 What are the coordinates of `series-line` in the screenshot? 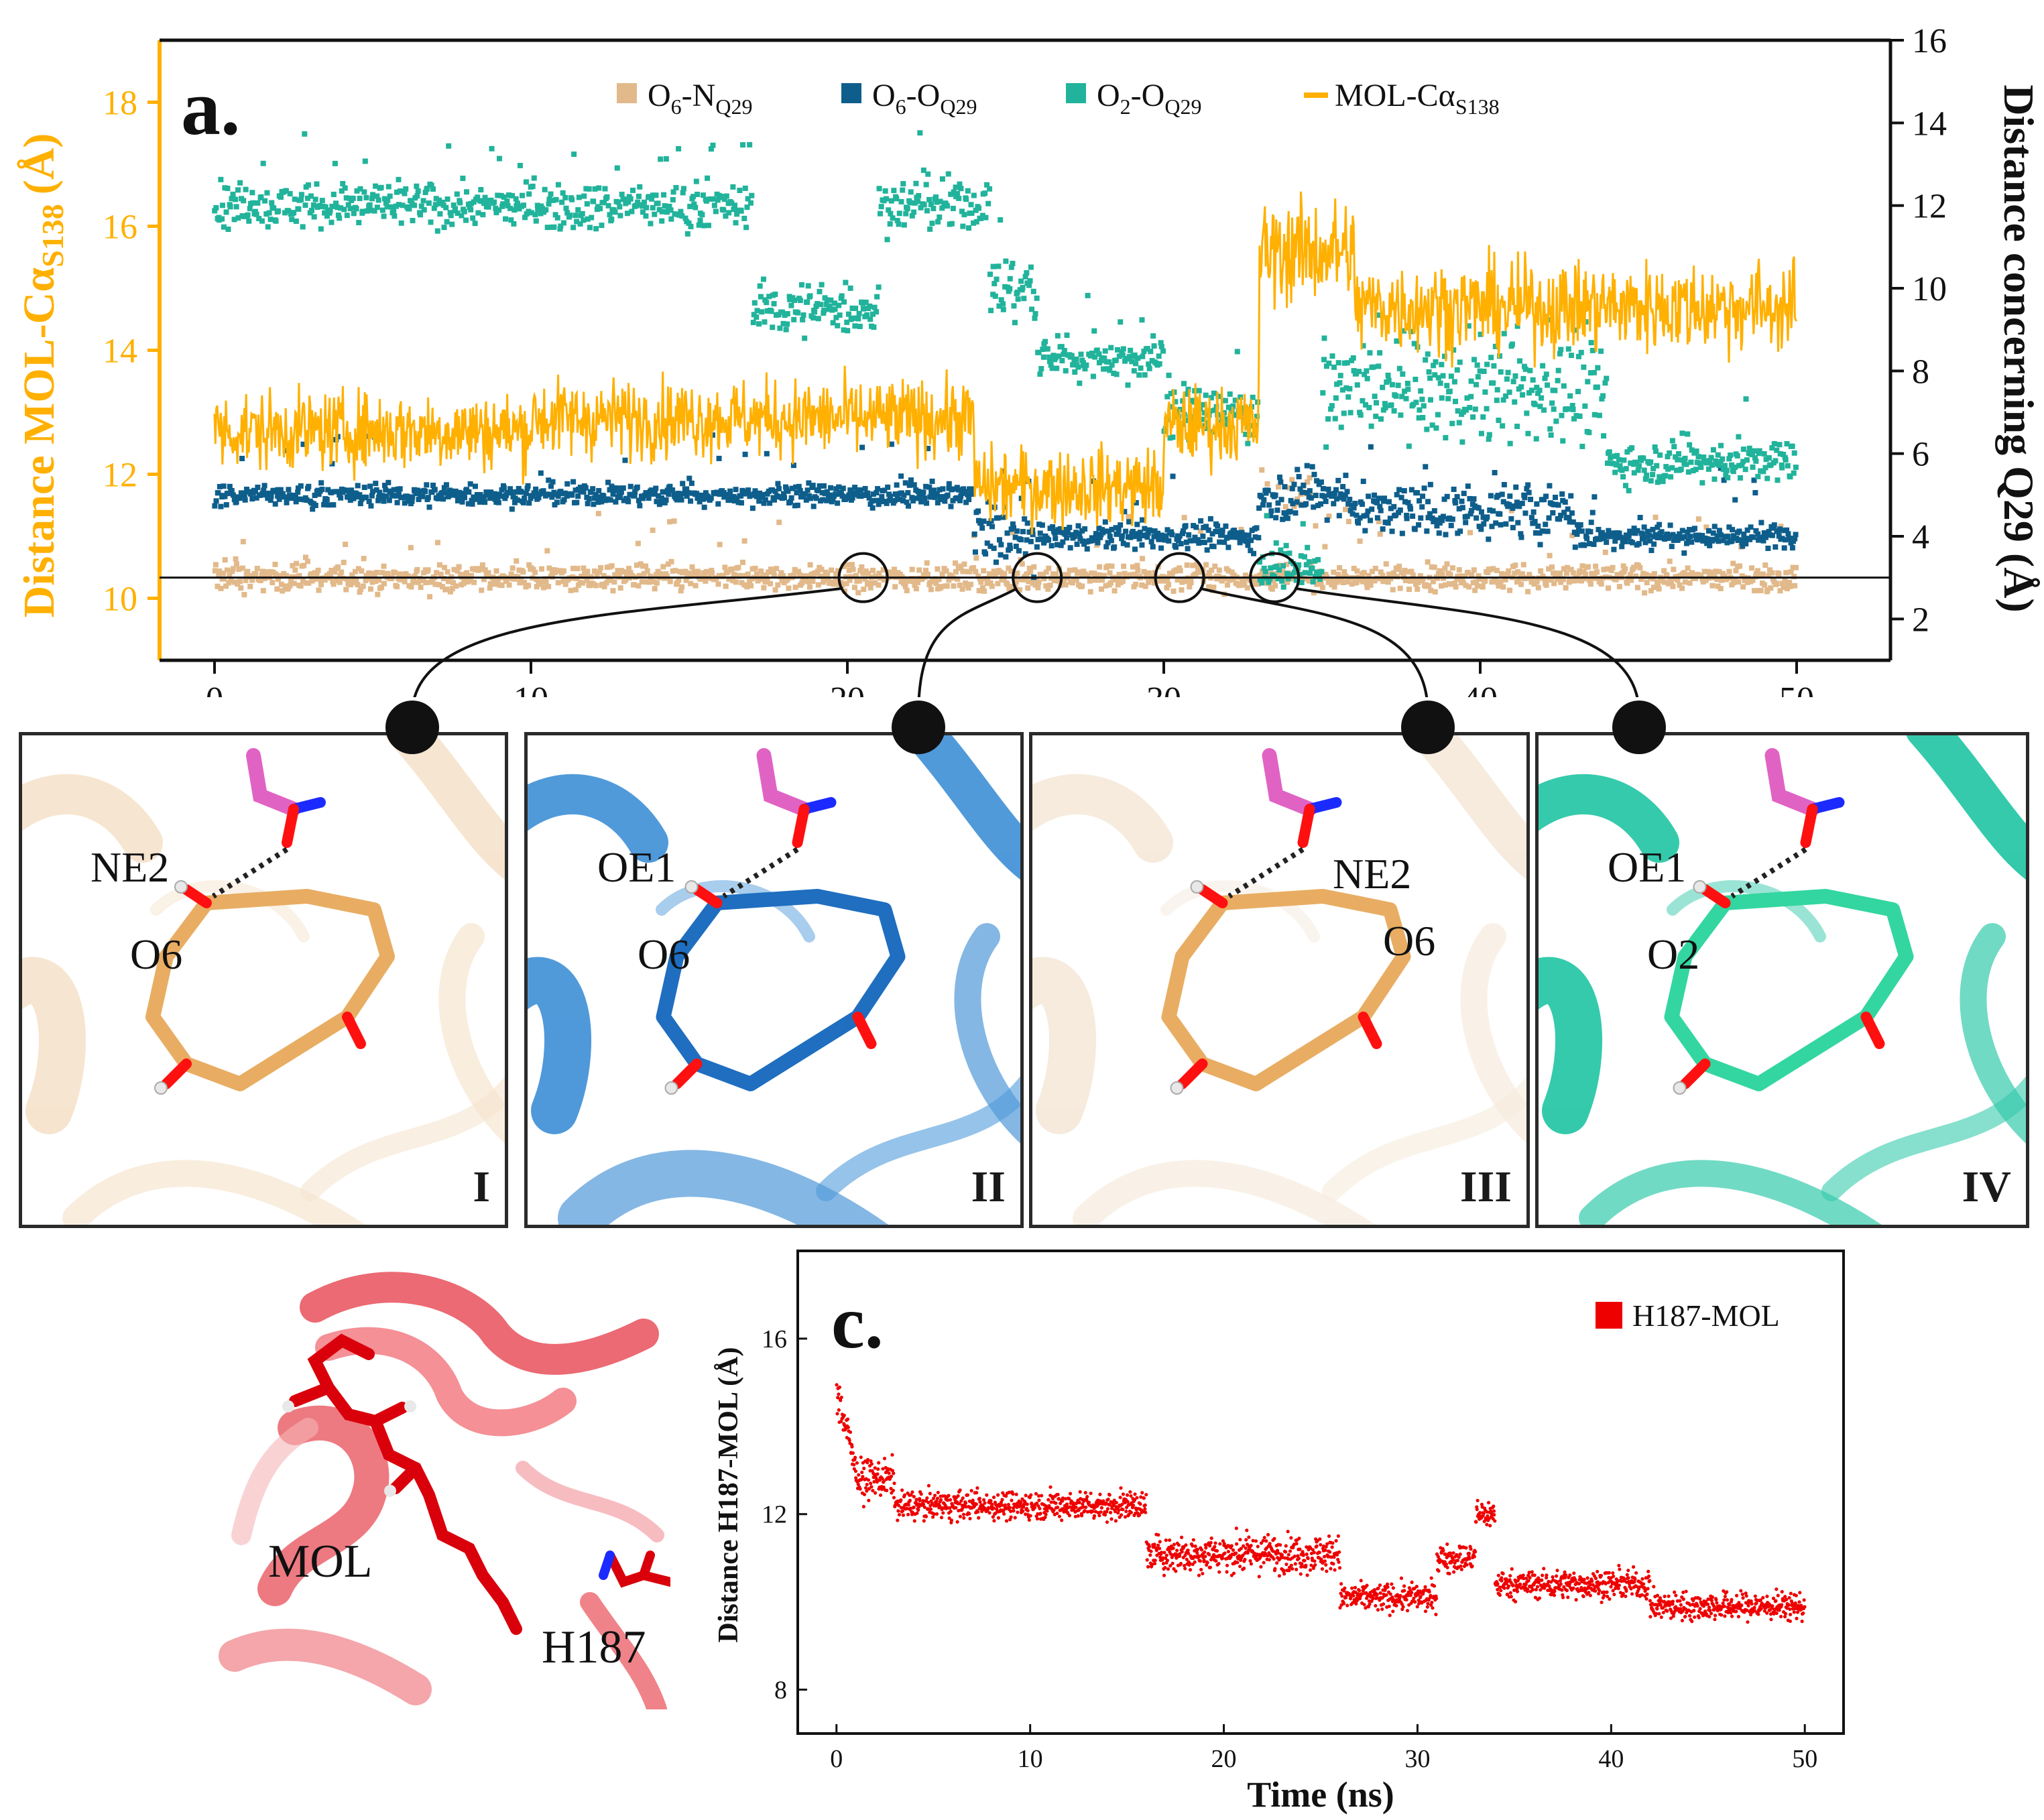 It's located at (1005, 363).